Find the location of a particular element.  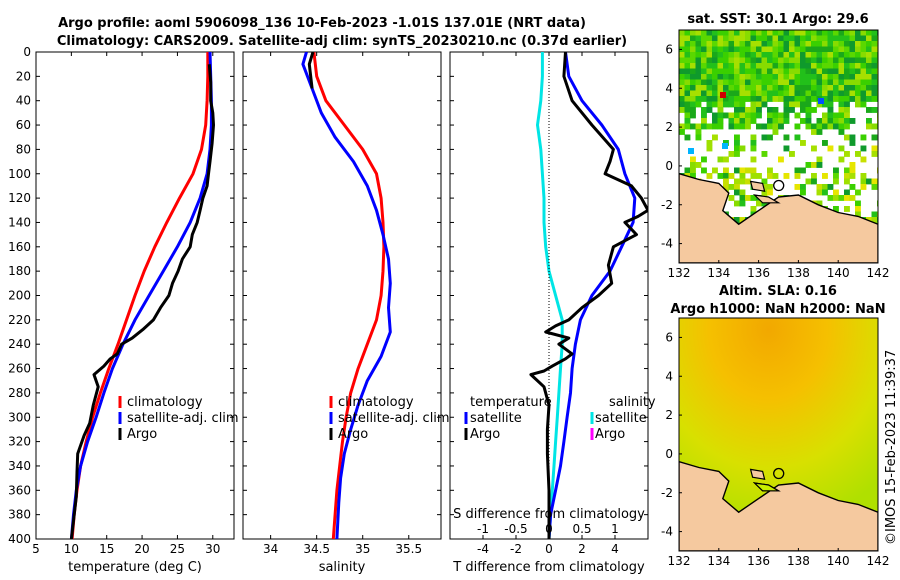

difference-plot is located at coordinates (588, 295).